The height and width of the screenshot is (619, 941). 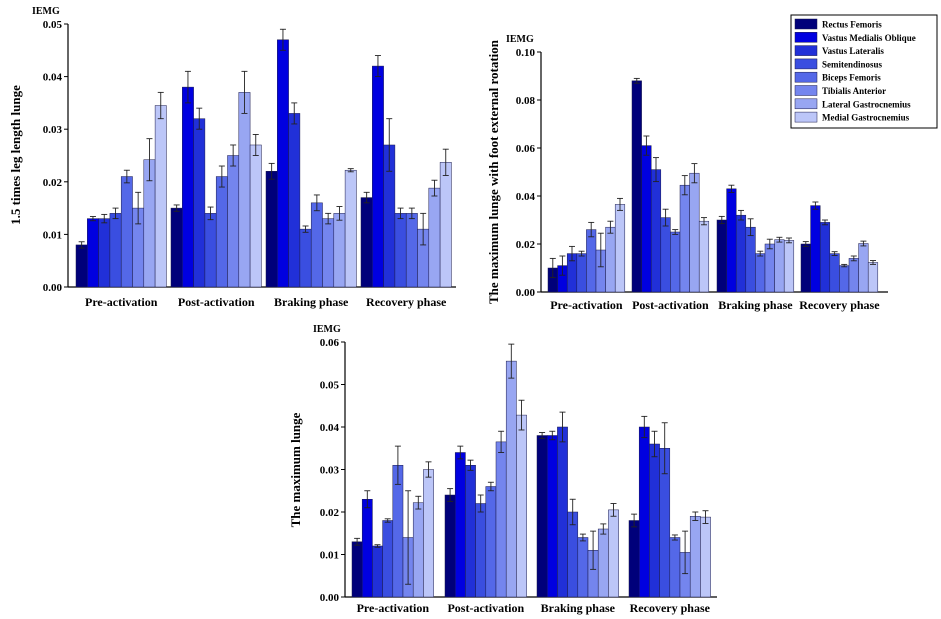 I want to click on y-tick-label: 0.01, so click(x=329, y=556).